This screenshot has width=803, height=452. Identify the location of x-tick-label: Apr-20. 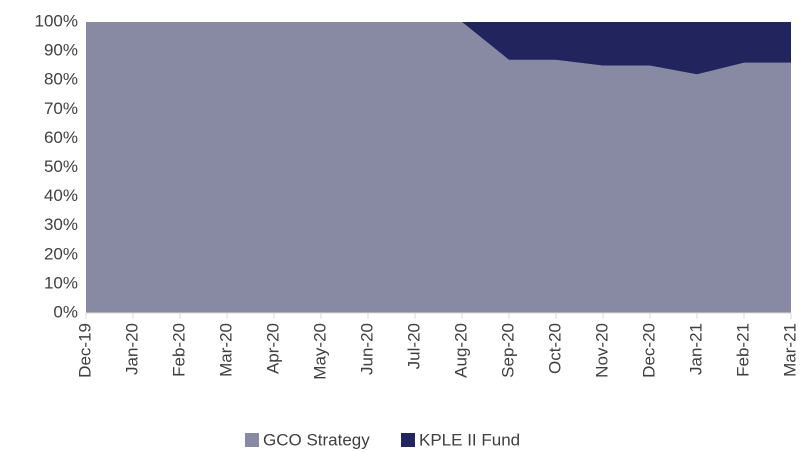
(272, 348).